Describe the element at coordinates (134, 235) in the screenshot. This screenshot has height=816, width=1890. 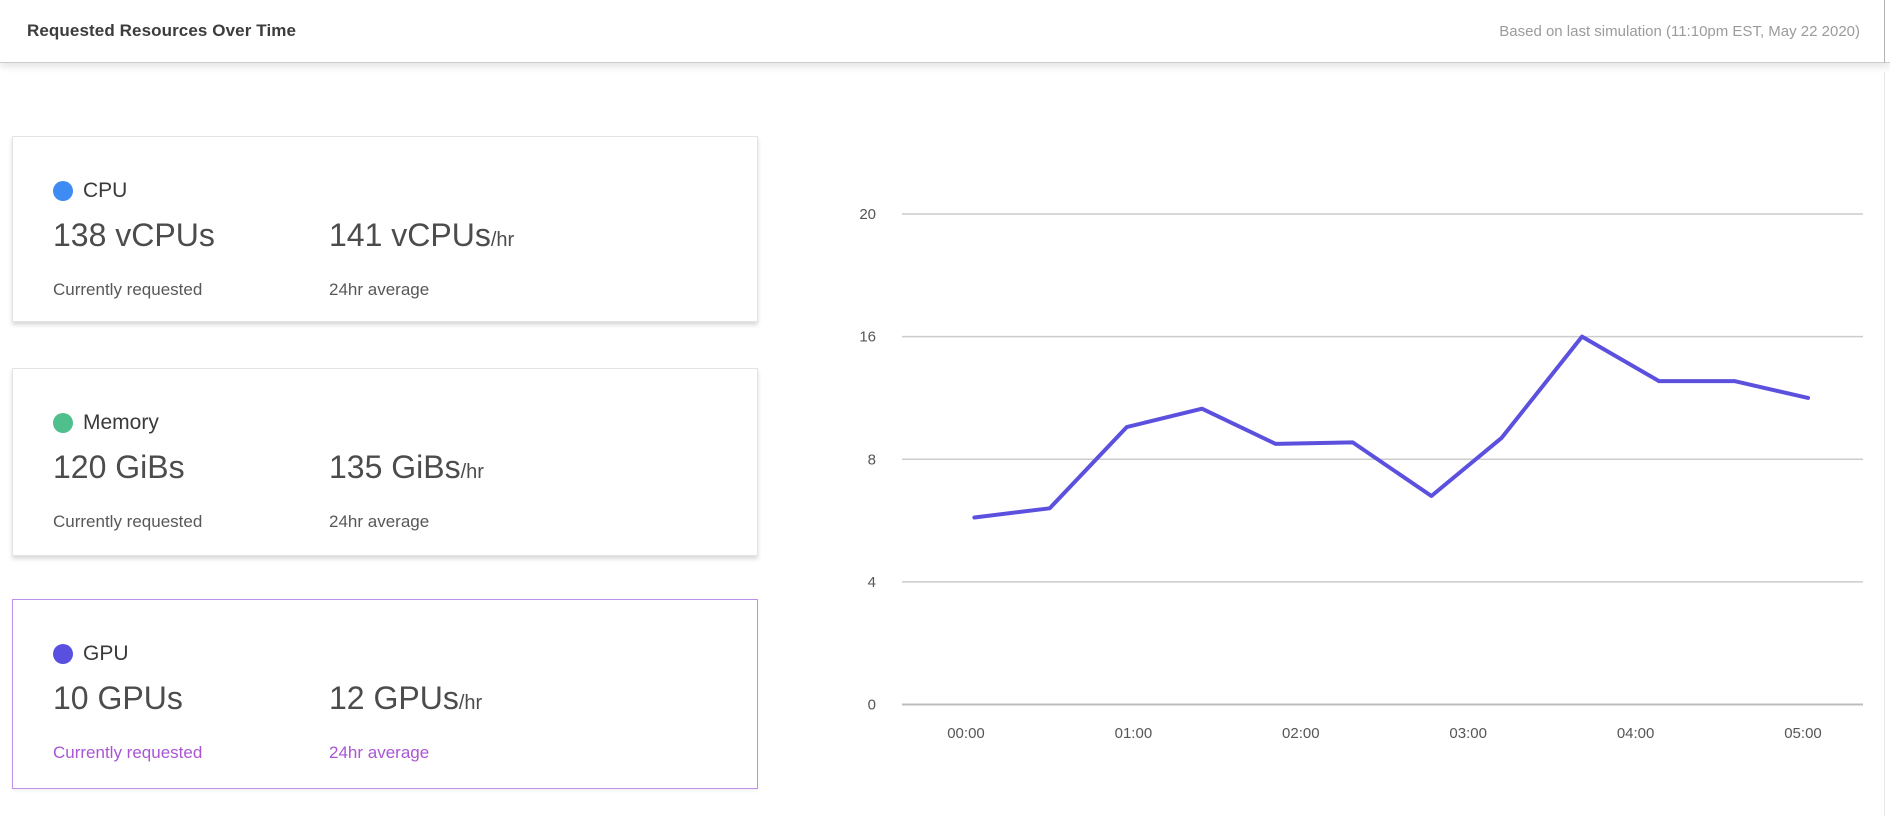
I see `current-value: 138 vCPUs` at that location.